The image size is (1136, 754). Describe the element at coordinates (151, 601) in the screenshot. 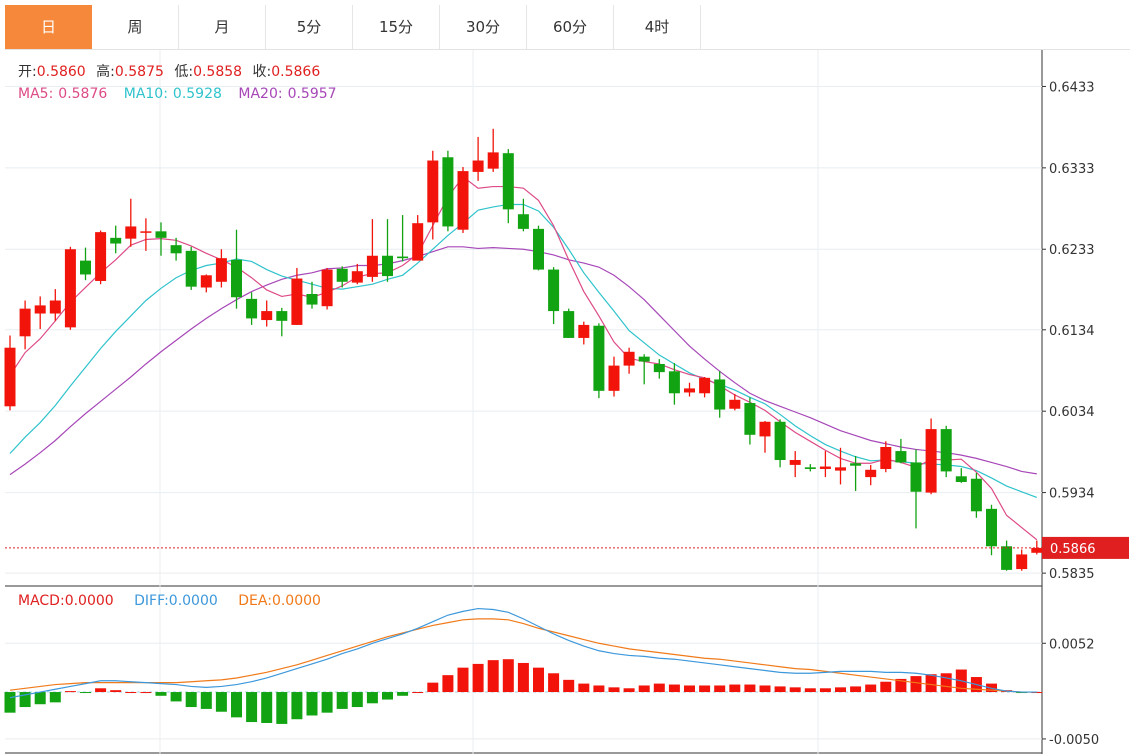

I see `diff-label: DIFF:` at that location.